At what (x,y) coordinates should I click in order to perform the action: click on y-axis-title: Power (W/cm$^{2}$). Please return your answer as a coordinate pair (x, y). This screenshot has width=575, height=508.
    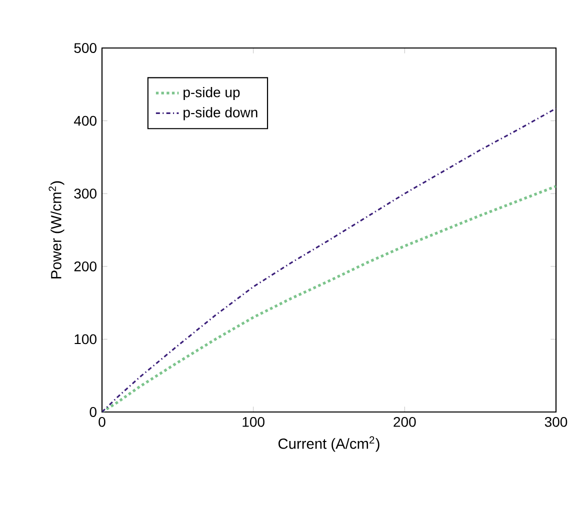
    Looking at the image, I should click on (56, 229).